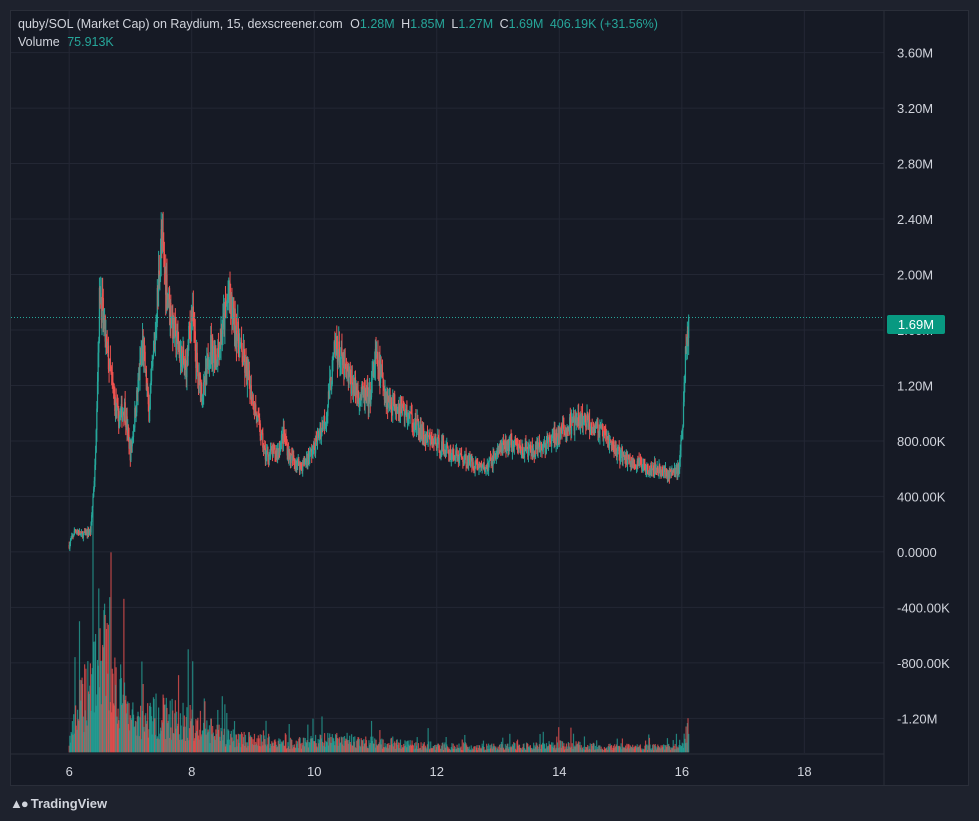 The image size is (979, 821). What do you see at coordinates (314, 771) in the screenshot?
I see `x-tick-label: 10` at bounding box center [314, 771].